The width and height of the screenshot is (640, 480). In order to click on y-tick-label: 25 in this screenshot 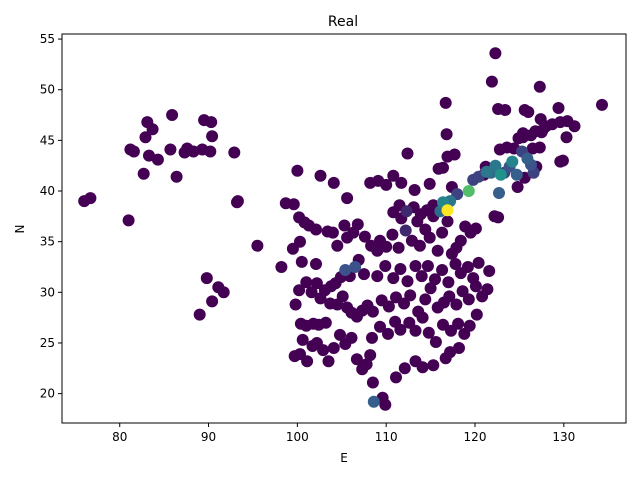, I will do `click(47, 343)`.